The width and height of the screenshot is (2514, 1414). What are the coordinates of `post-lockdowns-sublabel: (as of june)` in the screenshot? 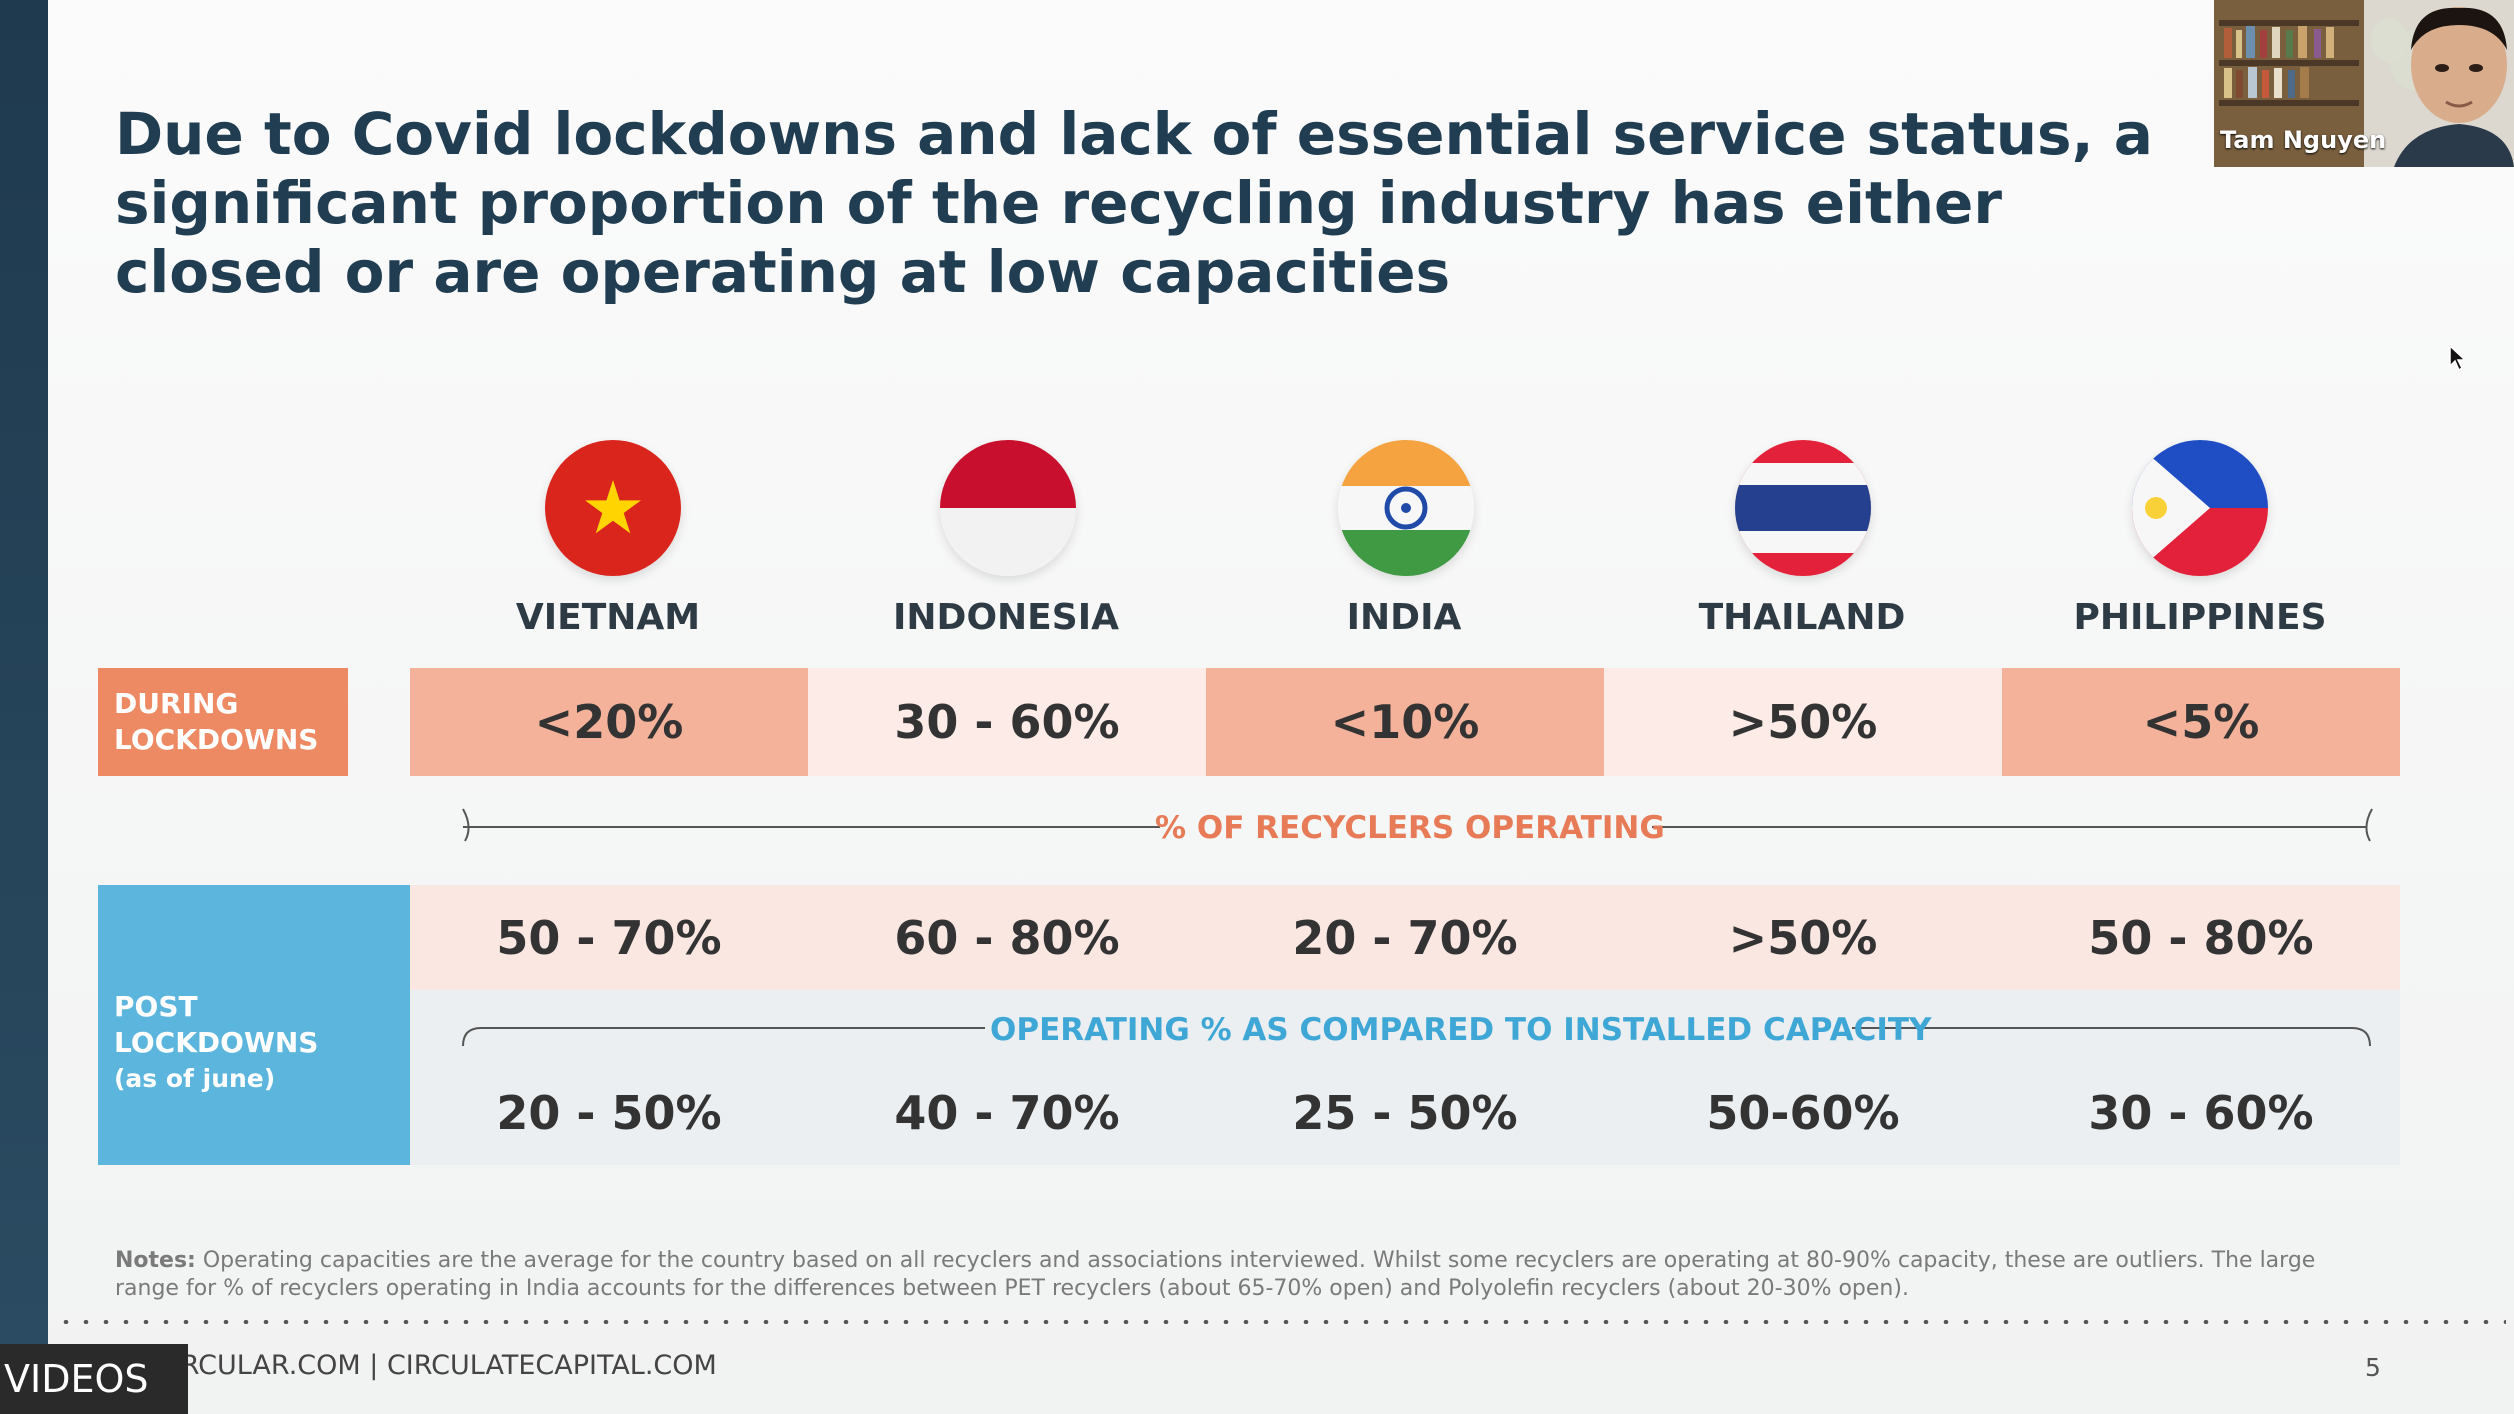 It's located at (195, 1078).